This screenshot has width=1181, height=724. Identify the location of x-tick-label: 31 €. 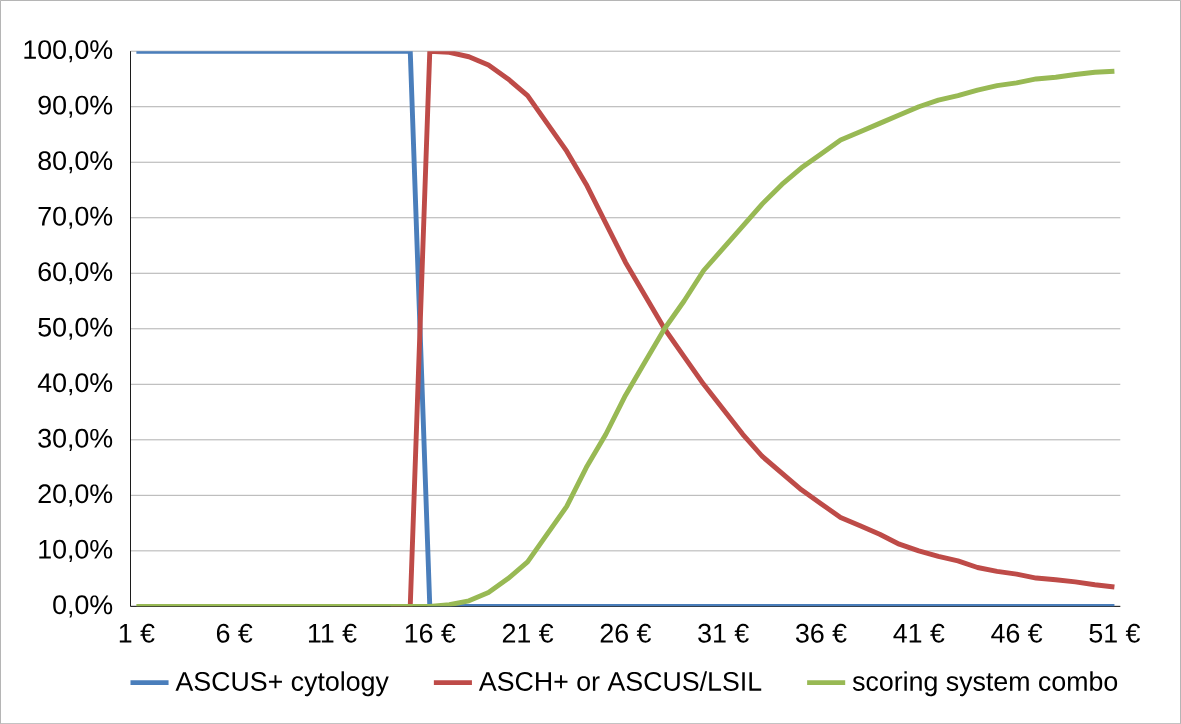
(723, 633).